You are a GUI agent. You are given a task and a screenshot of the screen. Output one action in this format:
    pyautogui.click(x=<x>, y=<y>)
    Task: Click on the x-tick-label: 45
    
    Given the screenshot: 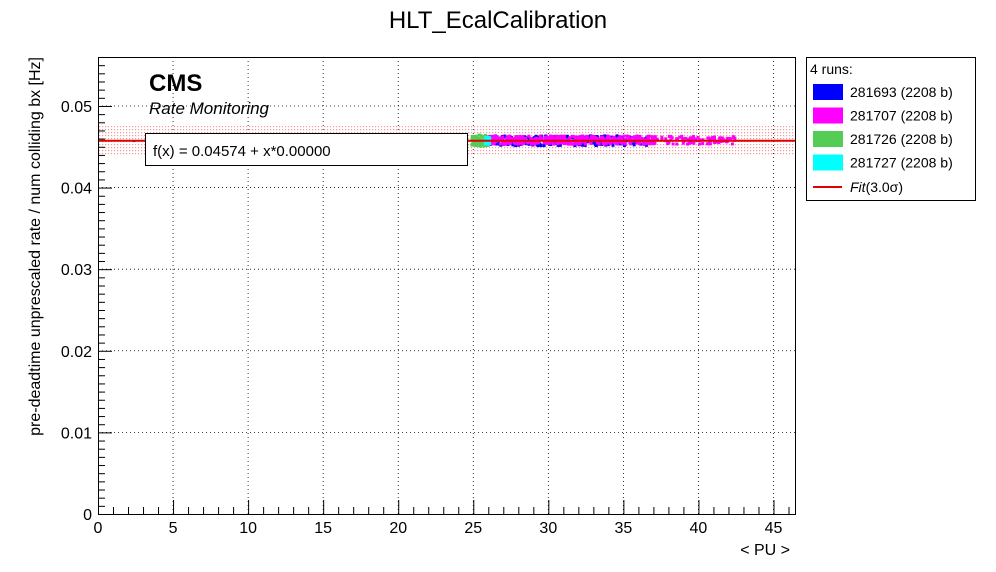 What is the action you would take?
    pyautogui.click(x=774, y=528)
    